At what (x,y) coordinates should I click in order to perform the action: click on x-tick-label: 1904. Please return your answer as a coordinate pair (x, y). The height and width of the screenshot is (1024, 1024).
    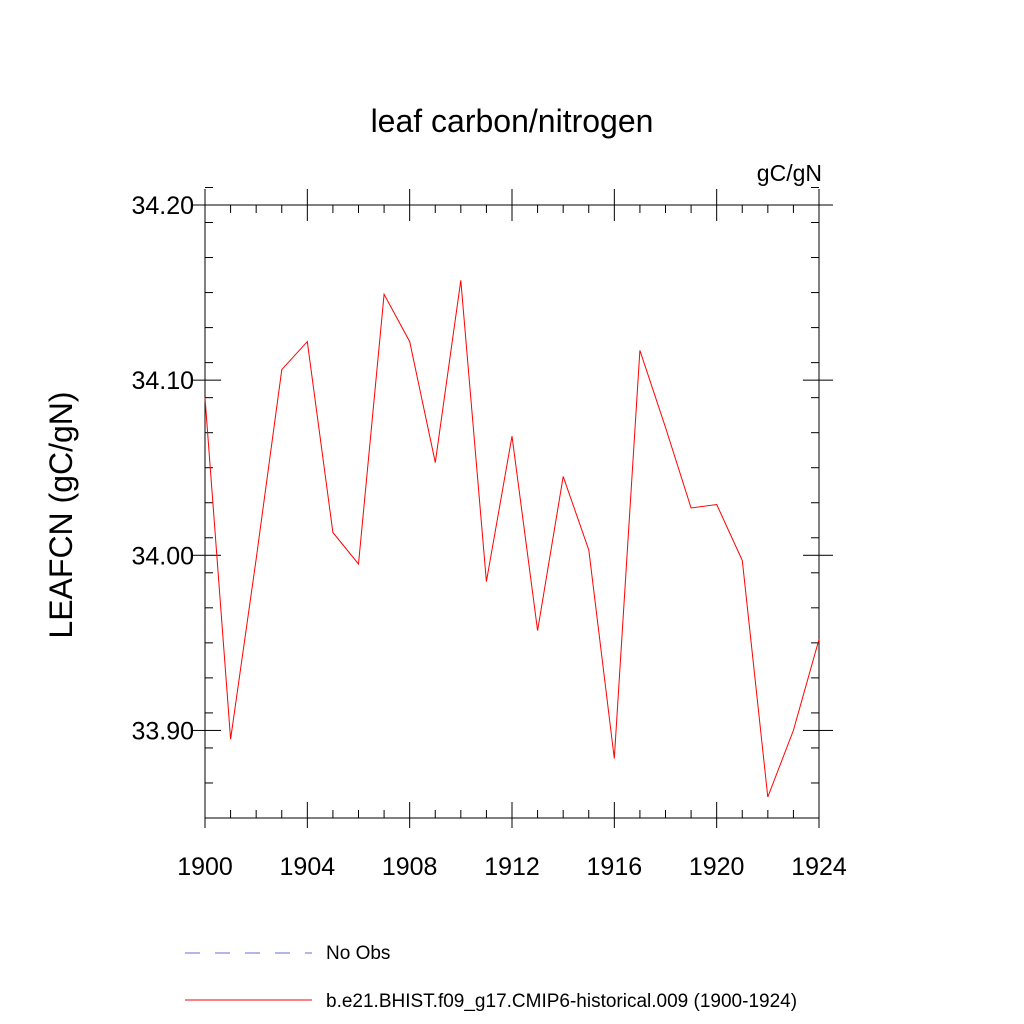
    Looking at the image, I should click on (308, 867).